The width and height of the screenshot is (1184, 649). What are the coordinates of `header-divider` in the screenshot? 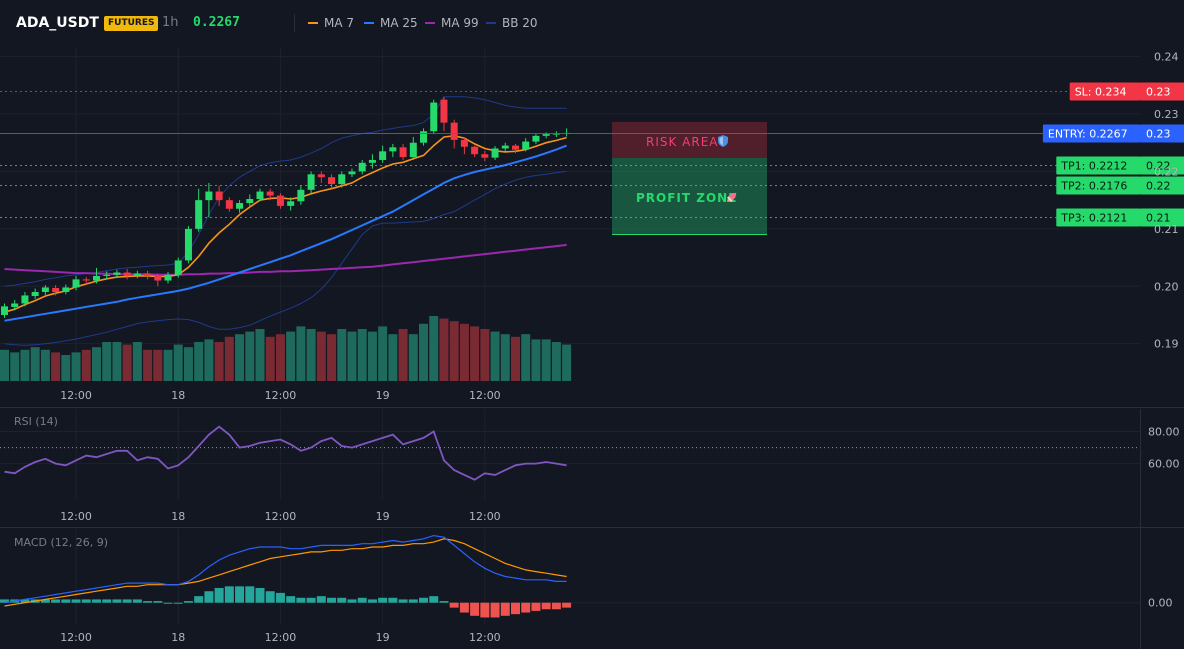 It's located at (294, 23).